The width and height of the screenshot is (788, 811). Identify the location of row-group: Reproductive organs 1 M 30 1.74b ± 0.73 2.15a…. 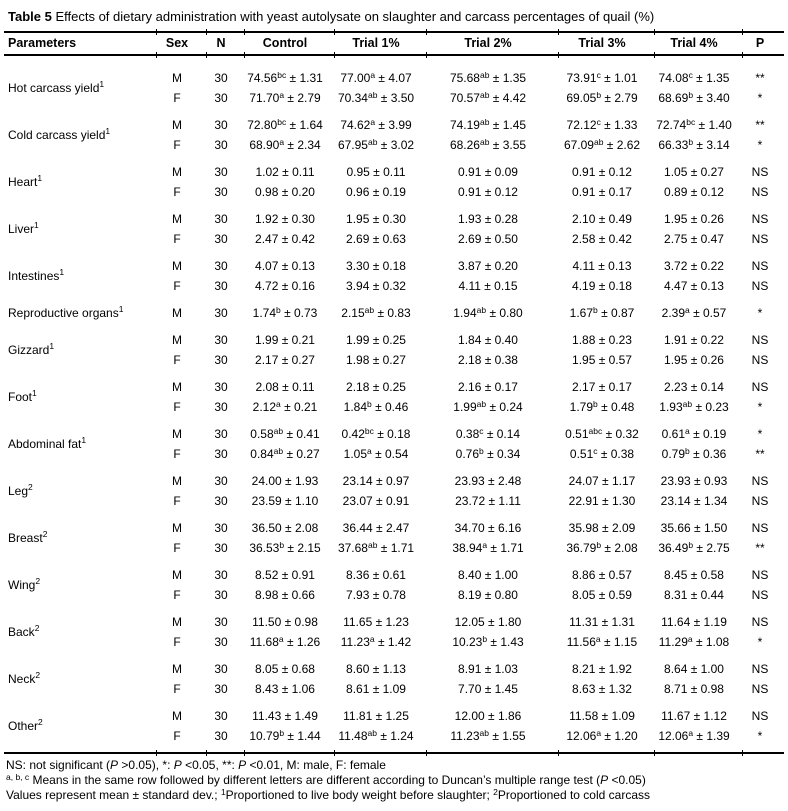
(394, 313).